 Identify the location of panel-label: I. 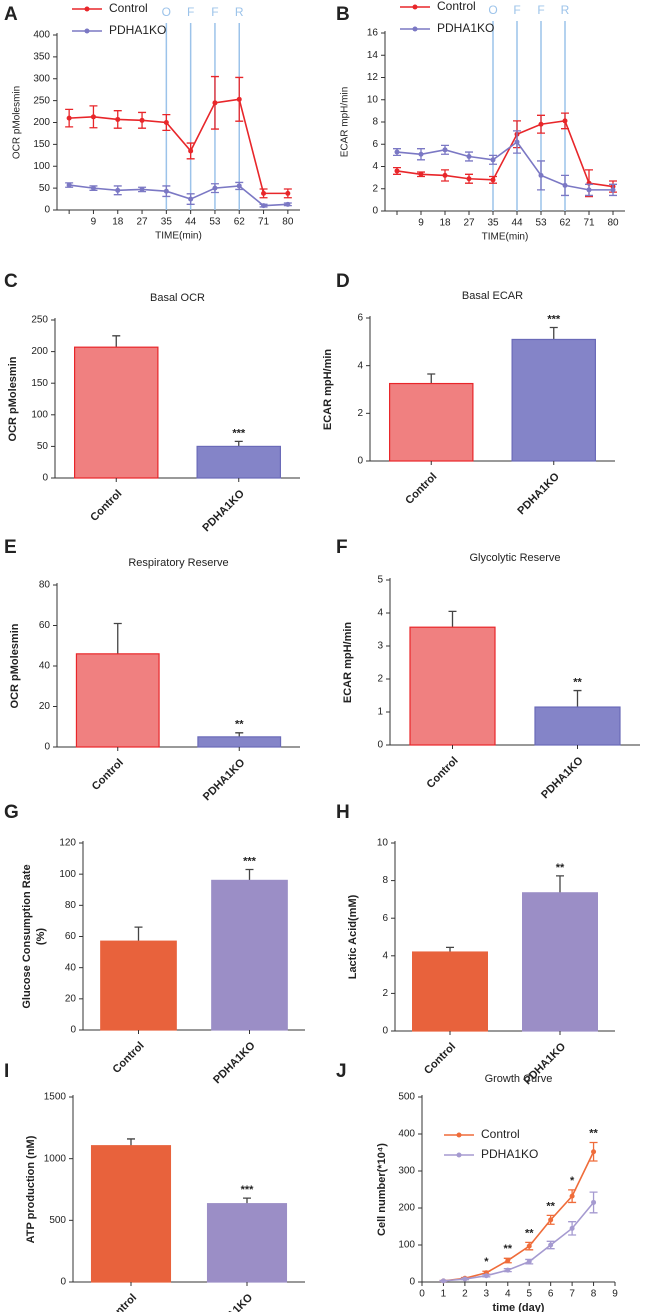
(6, 1071).